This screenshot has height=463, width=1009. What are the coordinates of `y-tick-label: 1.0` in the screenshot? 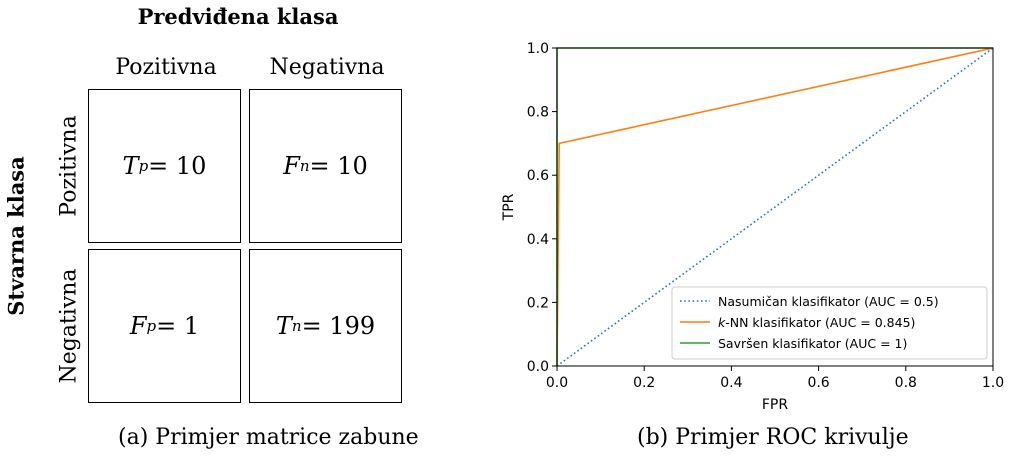 It's located at (538, 49).